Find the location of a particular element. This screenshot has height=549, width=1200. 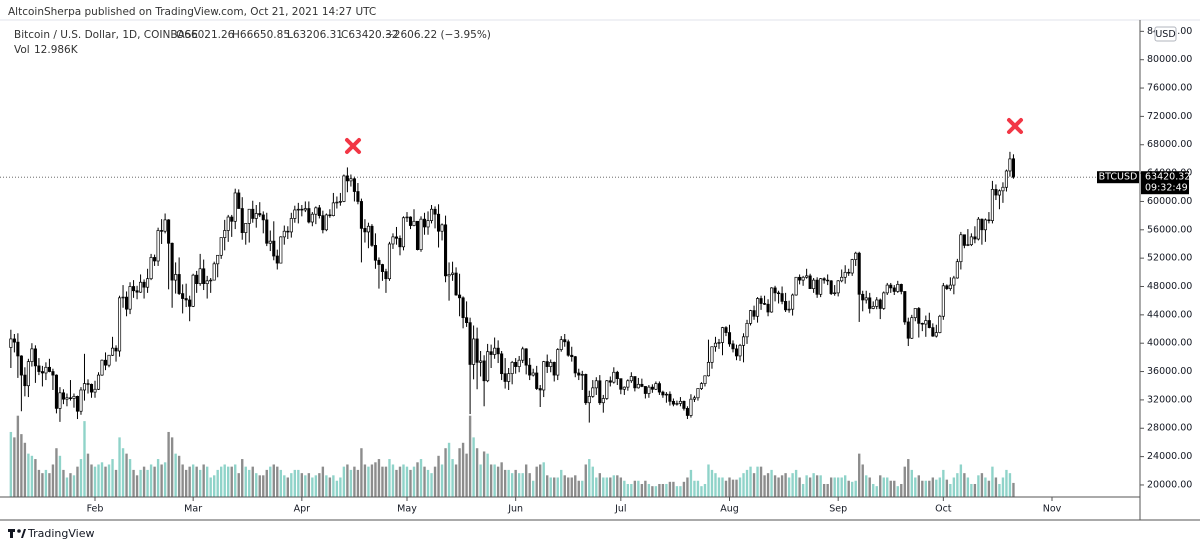

currency-label: USD is located at coordinates (1165, 34).